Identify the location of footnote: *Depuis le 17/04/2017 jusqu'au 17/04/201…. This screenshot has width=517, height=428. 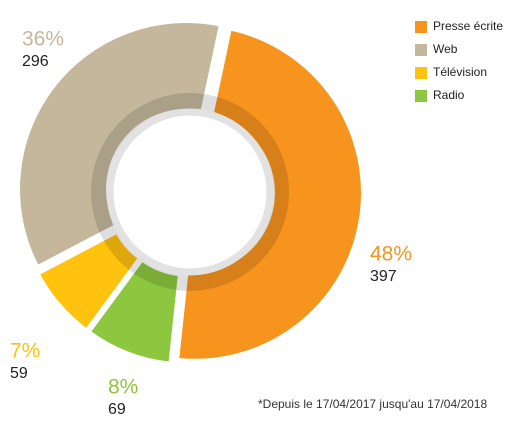
(372, 404).